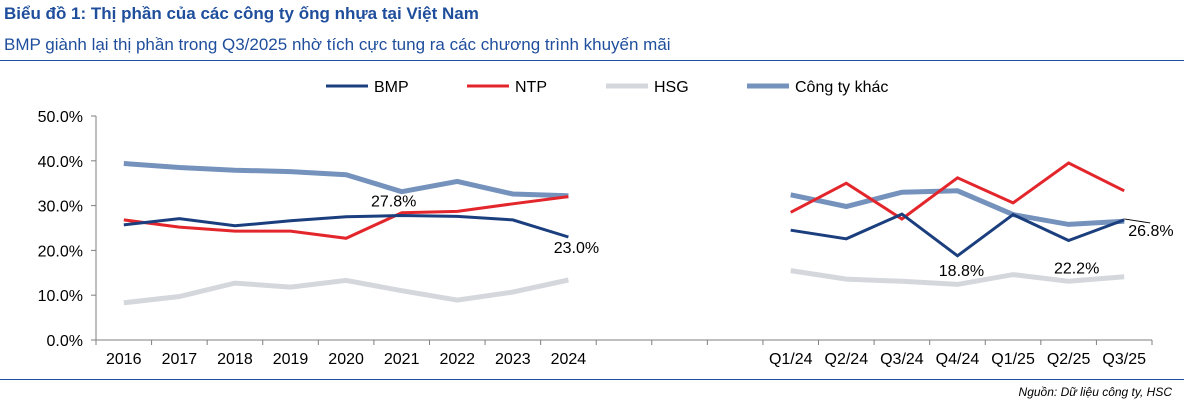 The width and height of the screenshot is (1184, 408). What do you see at coordinates (592, 60) in the screenshot?
I see `header-divider` at bounding box center [592, 60].